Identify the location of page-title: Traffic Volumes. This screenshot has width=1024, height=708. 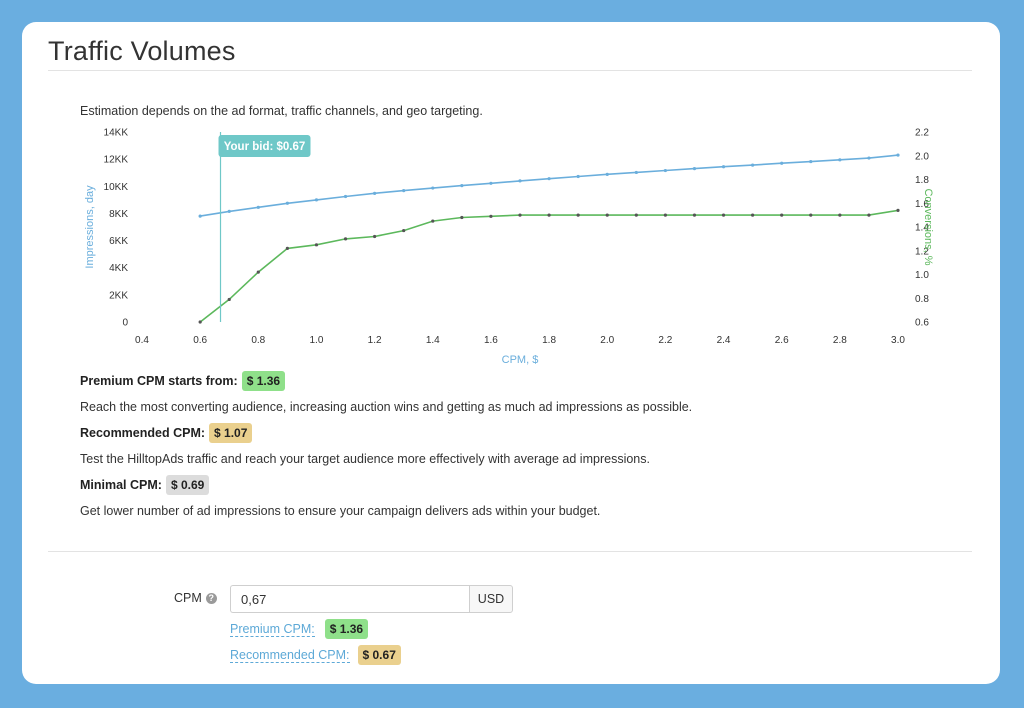
(142, 51).